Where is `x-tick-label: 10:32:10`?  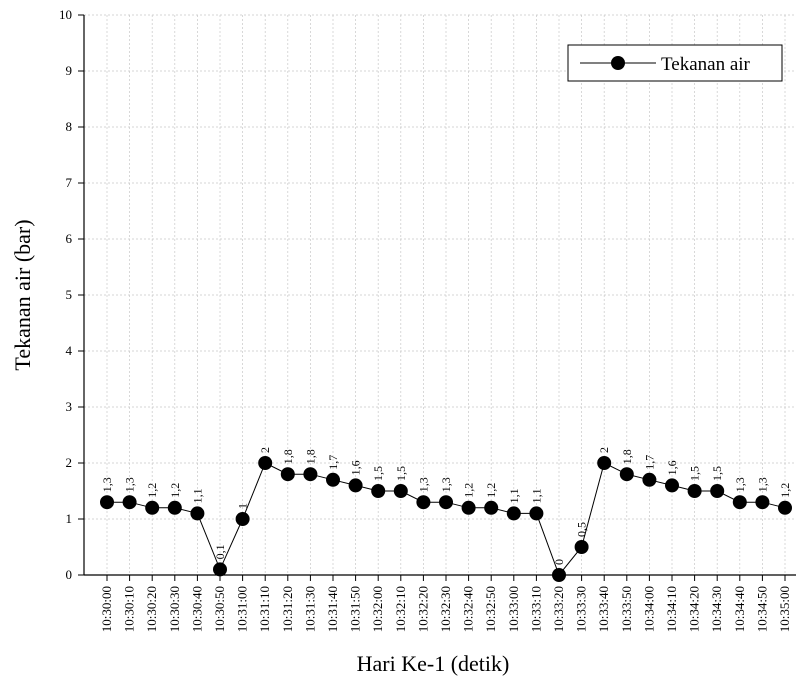 x-tick-label: 10:32:10 is located at coordinates (400, 609).